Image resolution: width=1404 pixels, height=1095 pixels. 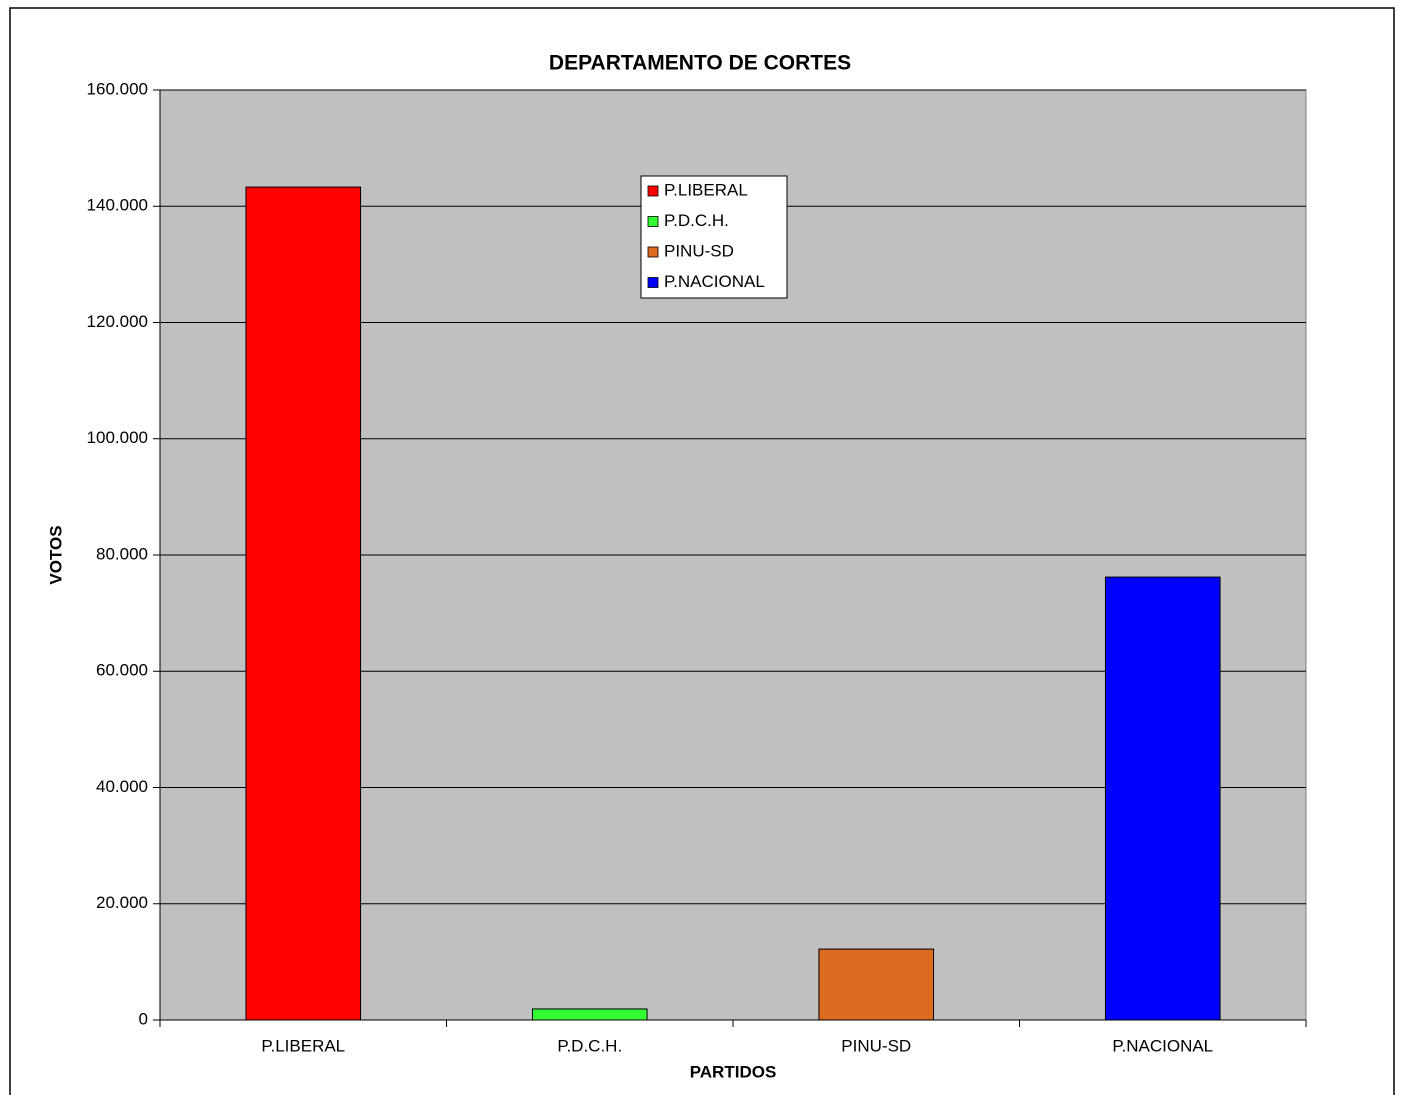 What do you see at coordinates (117, 437) in the screenshot?
I see `y-tick-label: 100.000` at bounding box center [117, 437].